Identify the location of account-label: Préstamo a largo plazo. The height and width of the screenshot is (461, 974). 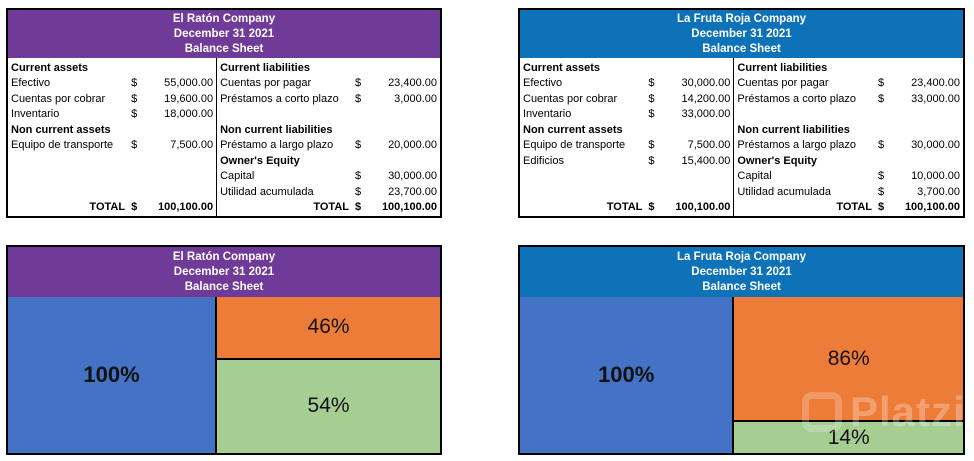
(277, 145).